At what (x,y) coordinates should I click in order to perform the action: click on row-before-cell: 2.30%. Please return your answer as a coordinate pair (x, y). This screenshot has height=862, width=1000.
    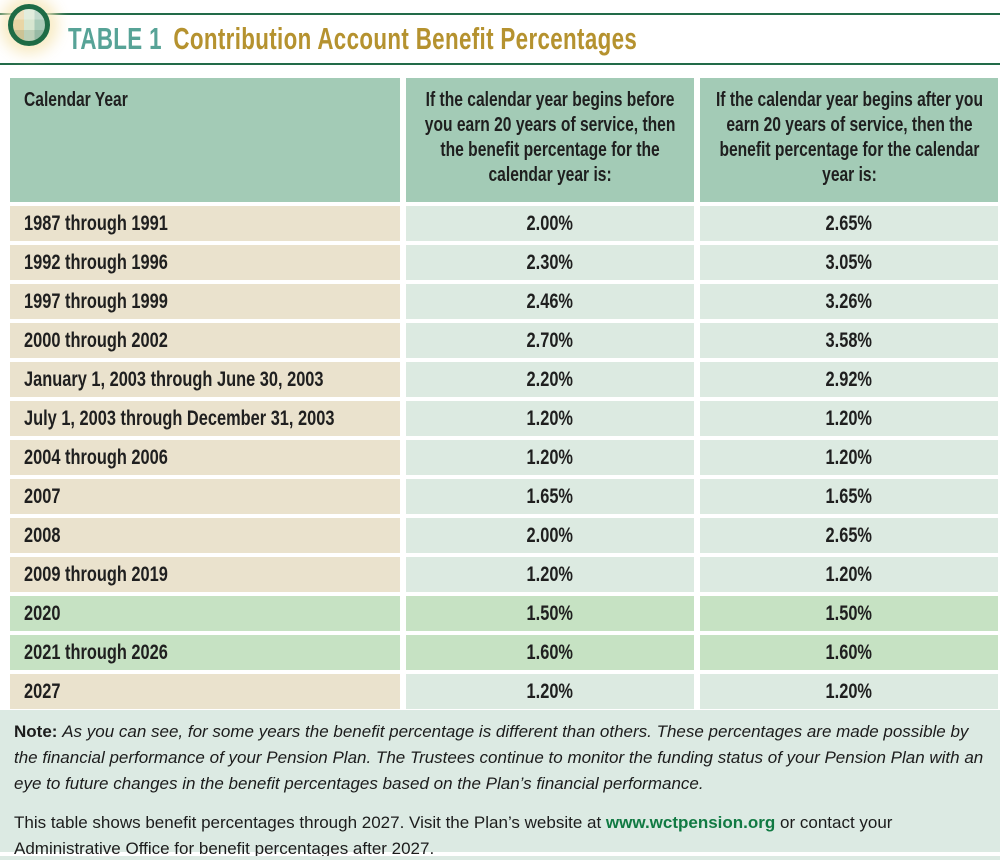
    Looking at the image, I should click on (550, 262).